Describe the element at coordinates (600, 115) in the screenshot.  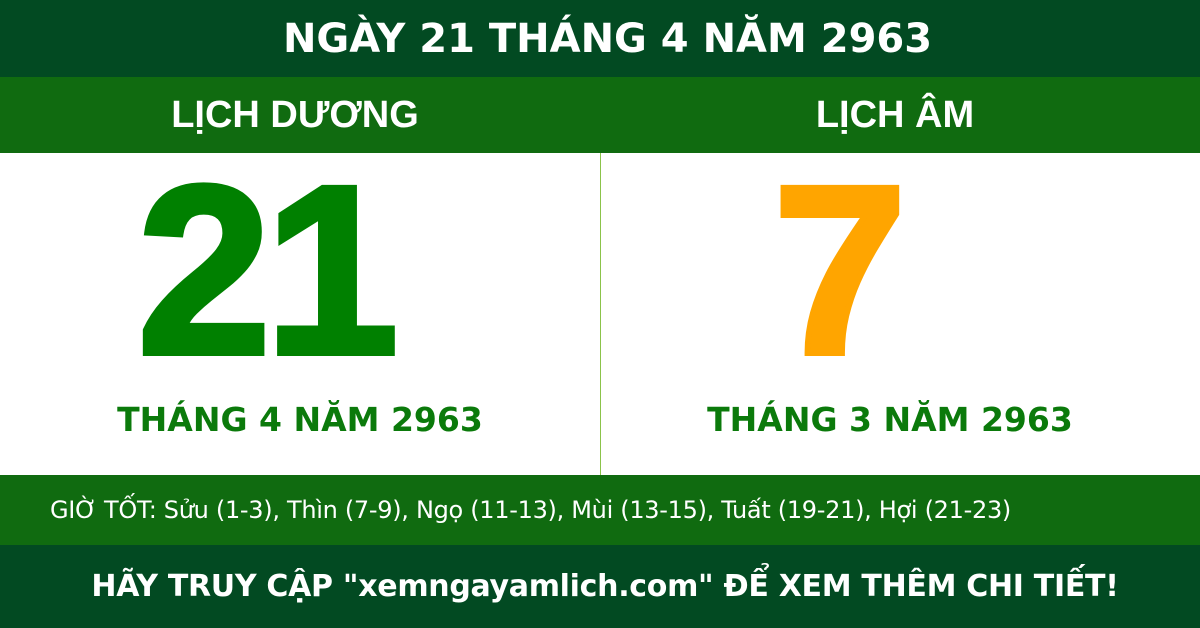
I see `calendar-header: LỊCH DƯƠNG LỊCH ÂM` at that location.